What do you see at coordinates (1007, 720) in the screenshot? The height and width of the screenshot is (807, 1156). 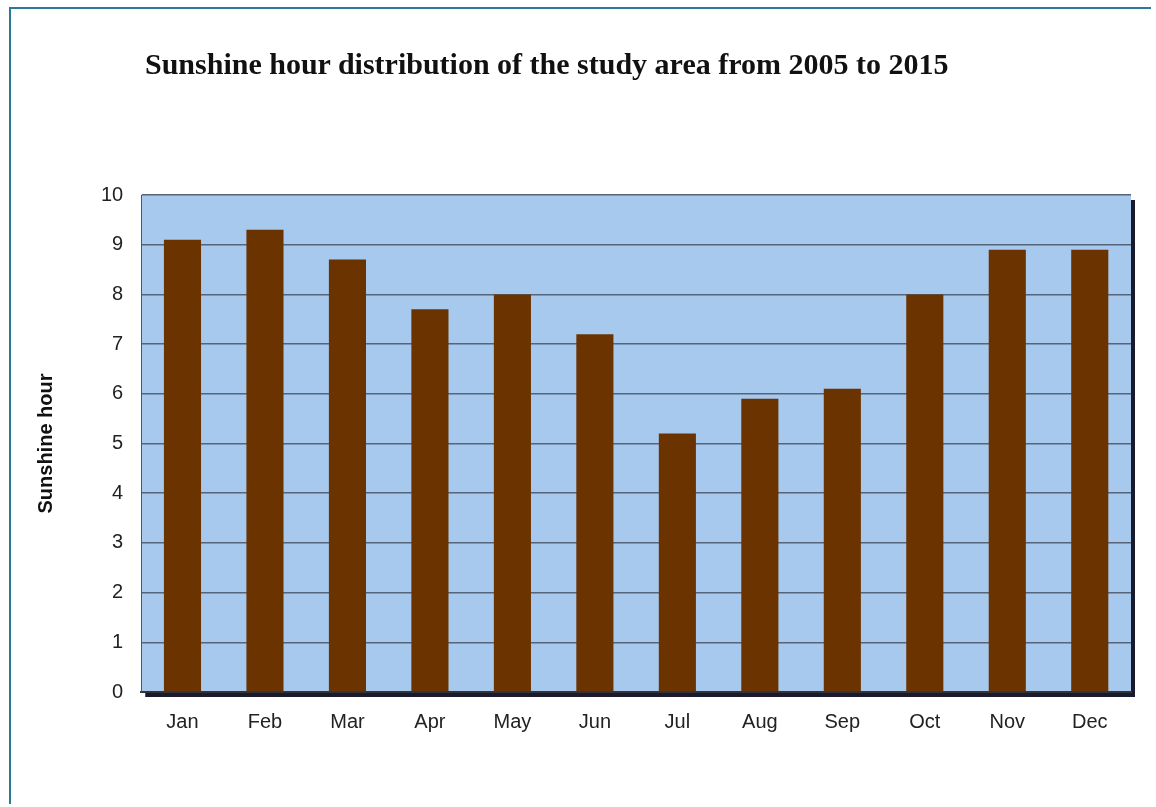 I see `x-tick-label: Nov` at bounding box center [1007, 720].